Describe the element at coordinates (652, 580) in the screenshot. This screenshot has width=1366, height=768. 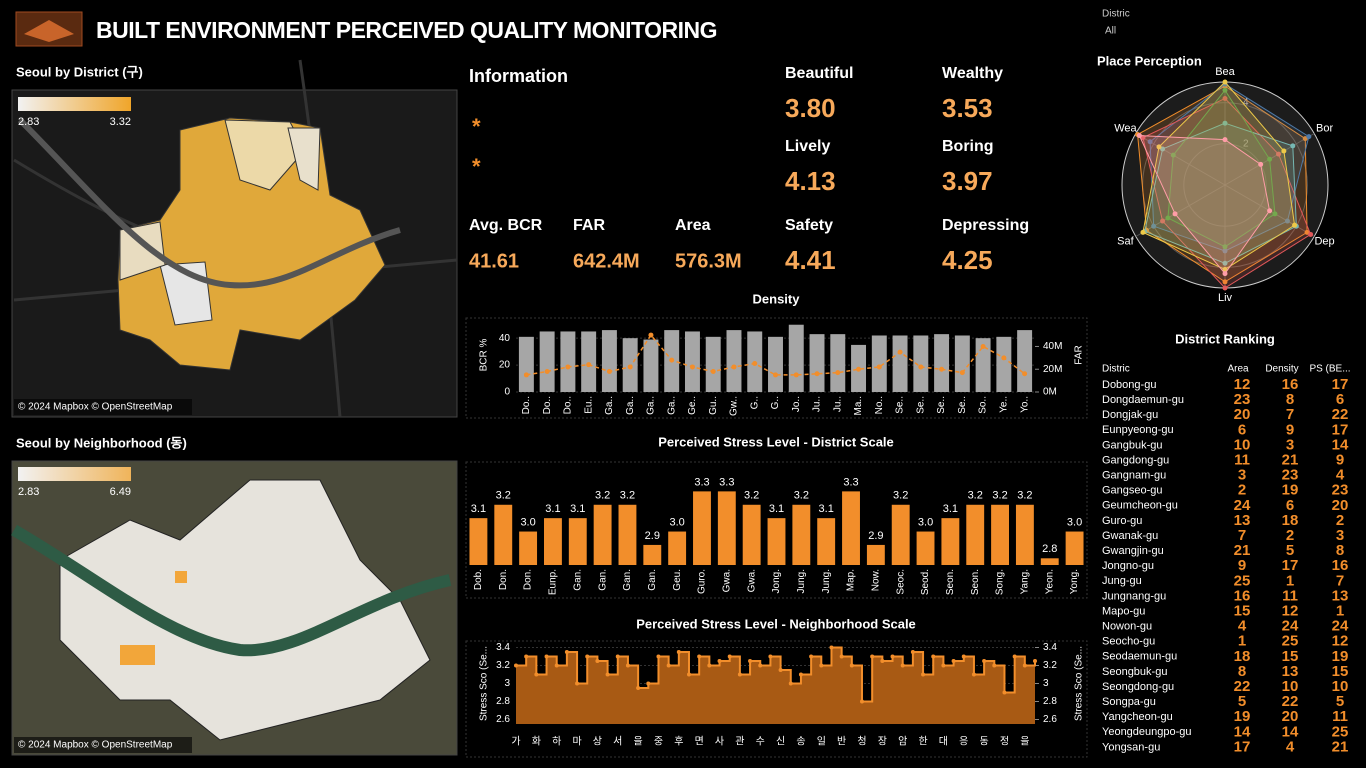
I see `x-tick-label: Gan.` at that location.